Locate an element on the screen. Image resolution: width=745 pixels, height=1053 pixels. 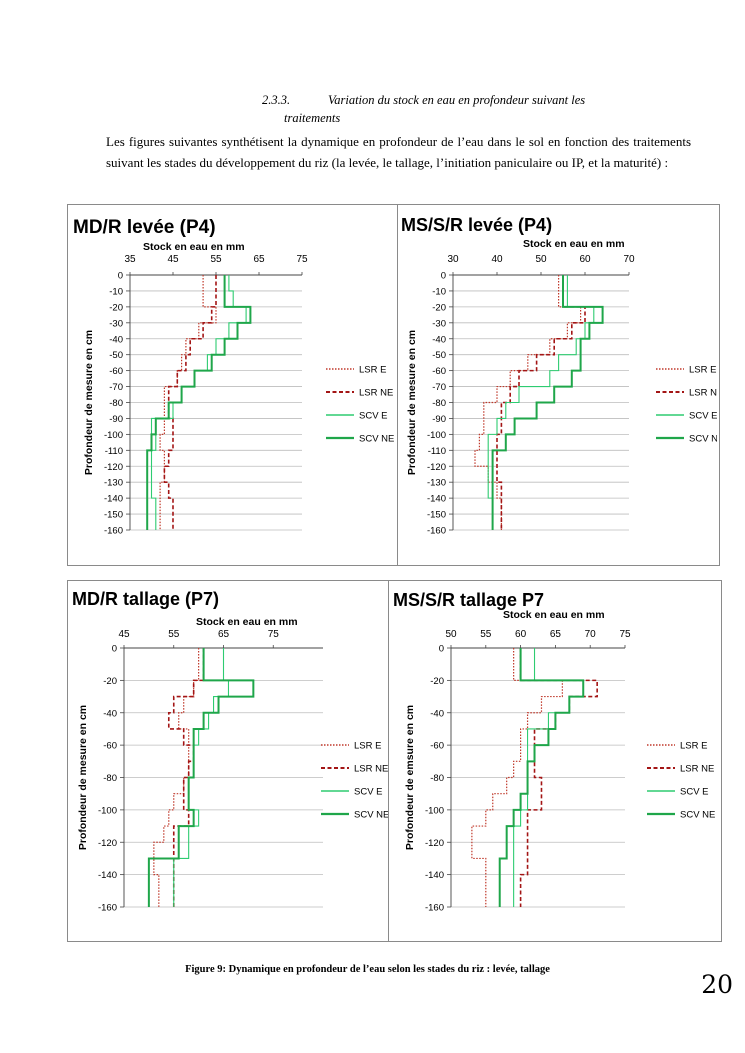
chart-title: MS/S/R tallage P7 is located at coordinates (468, 600).